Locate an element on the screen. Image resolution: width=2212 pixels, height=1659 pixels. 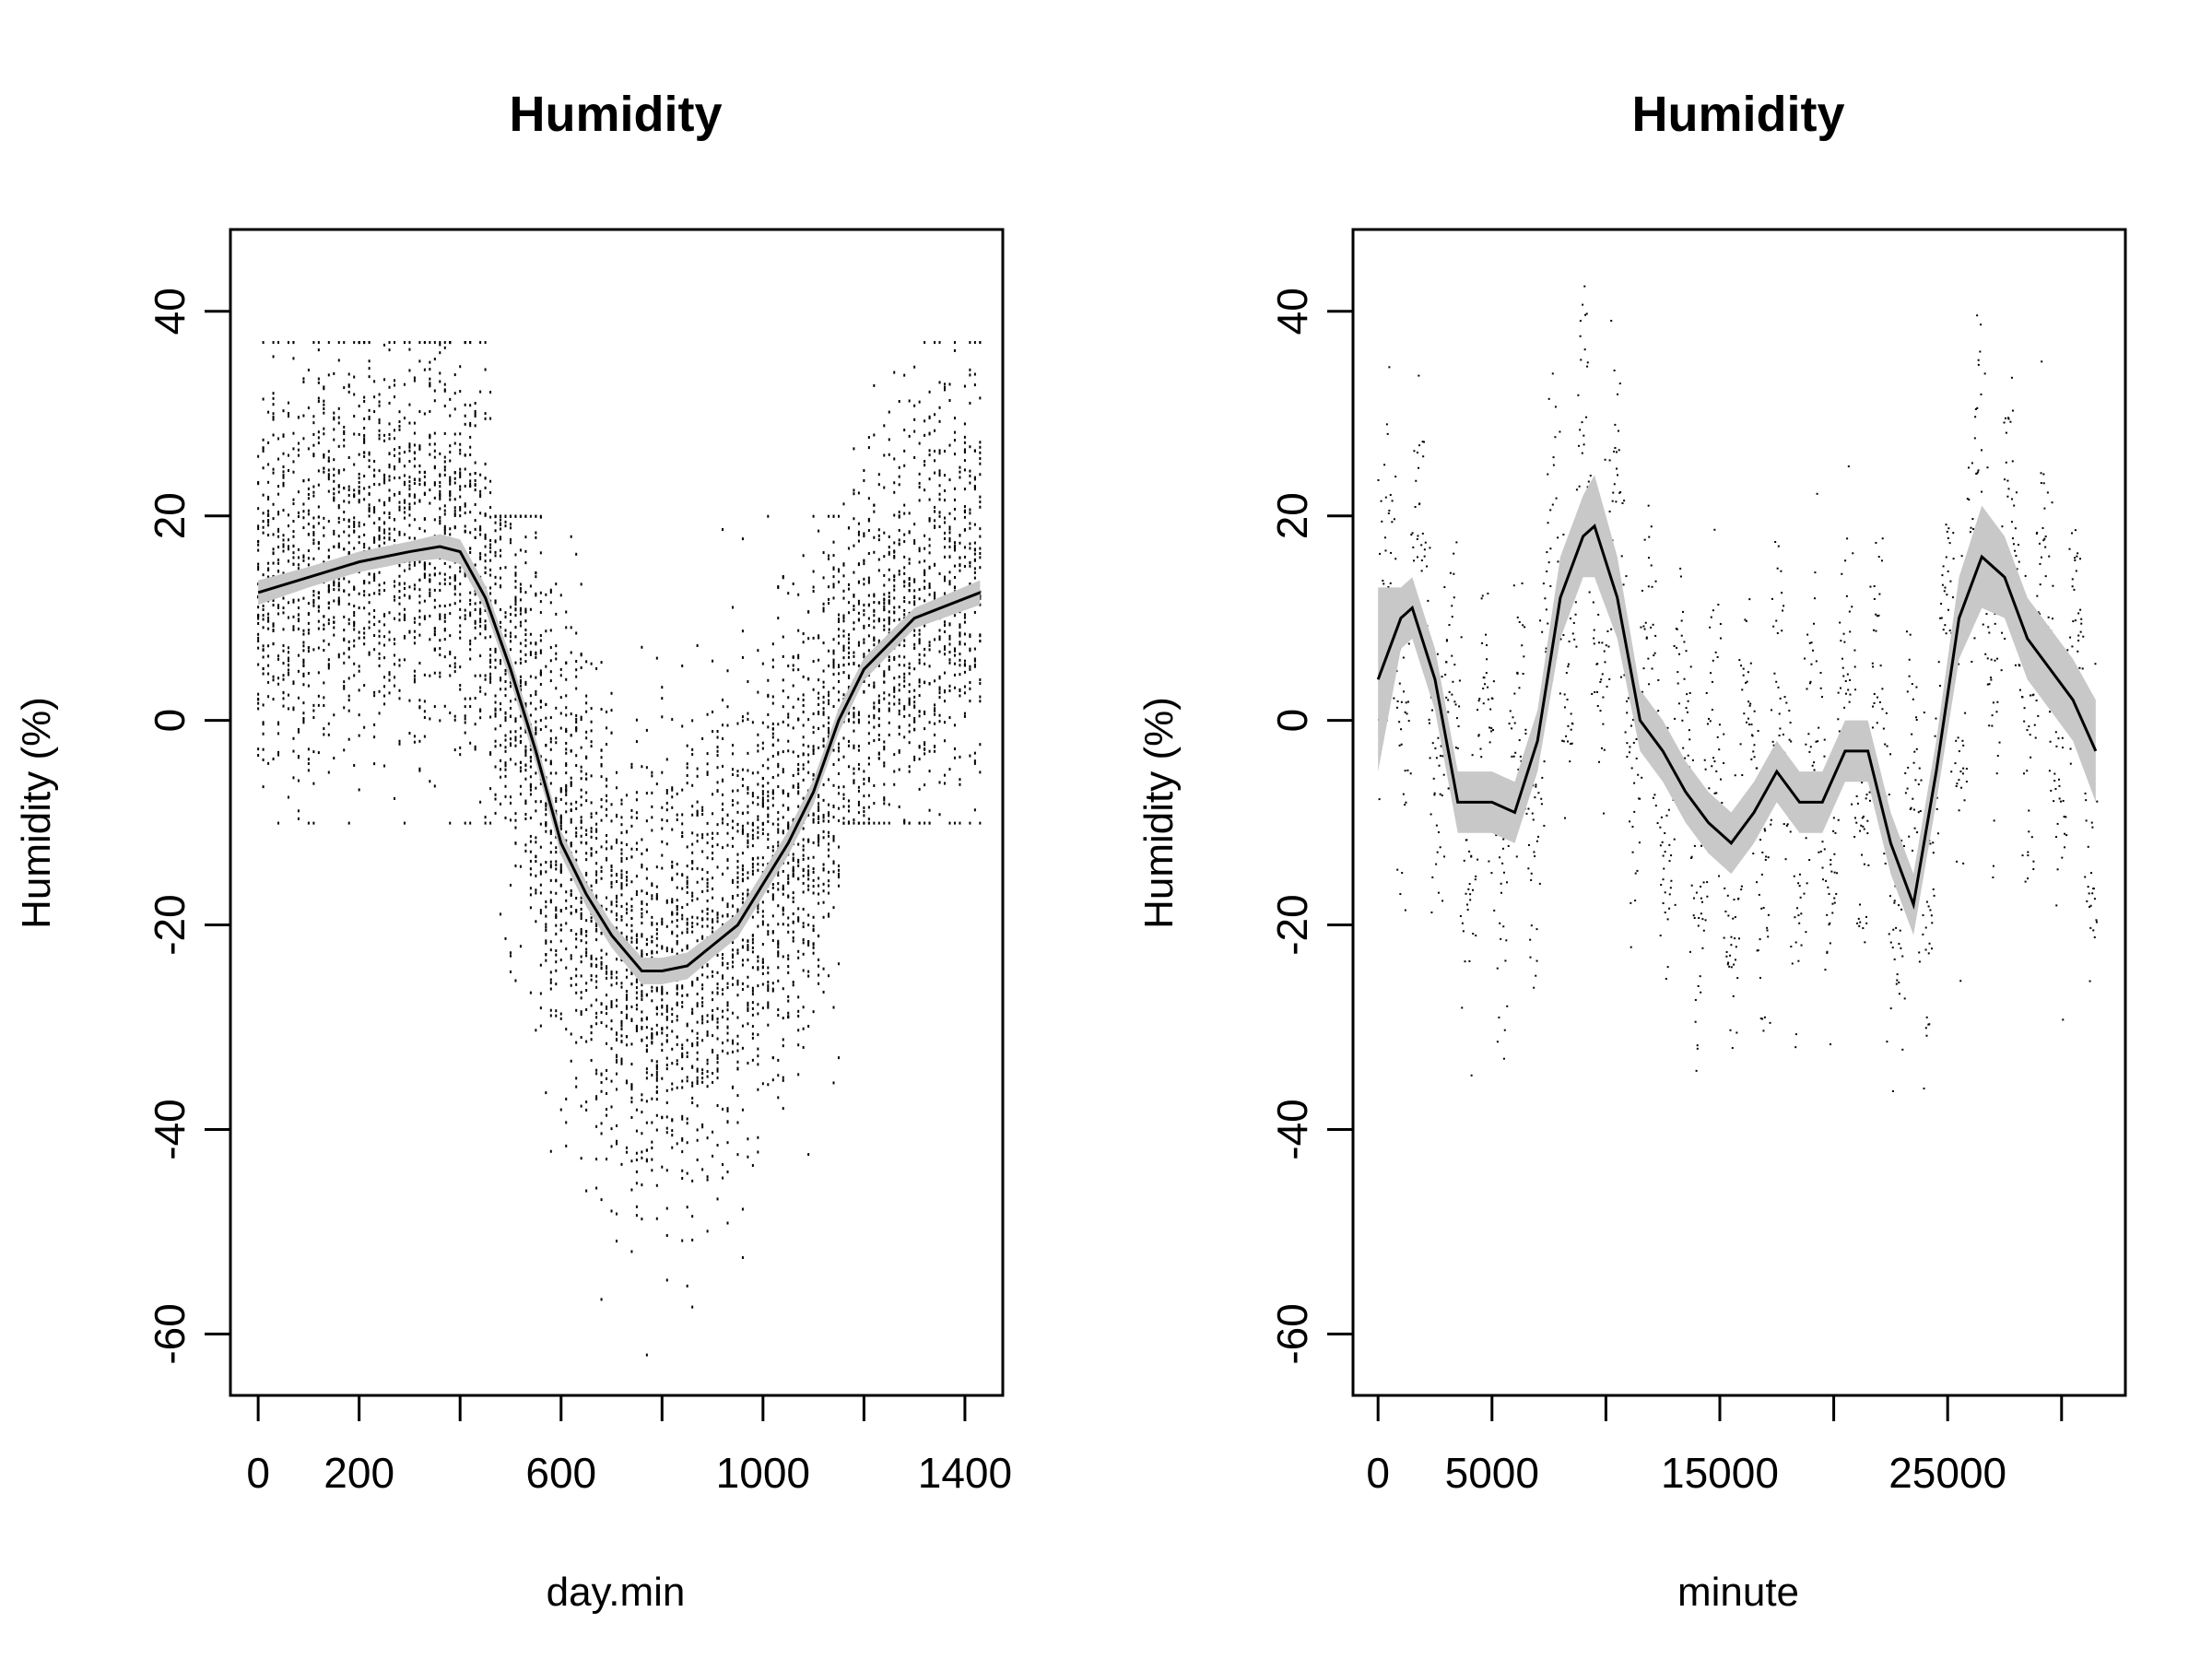
x-tick-label: 200 is located at coordinates (359, 1473).